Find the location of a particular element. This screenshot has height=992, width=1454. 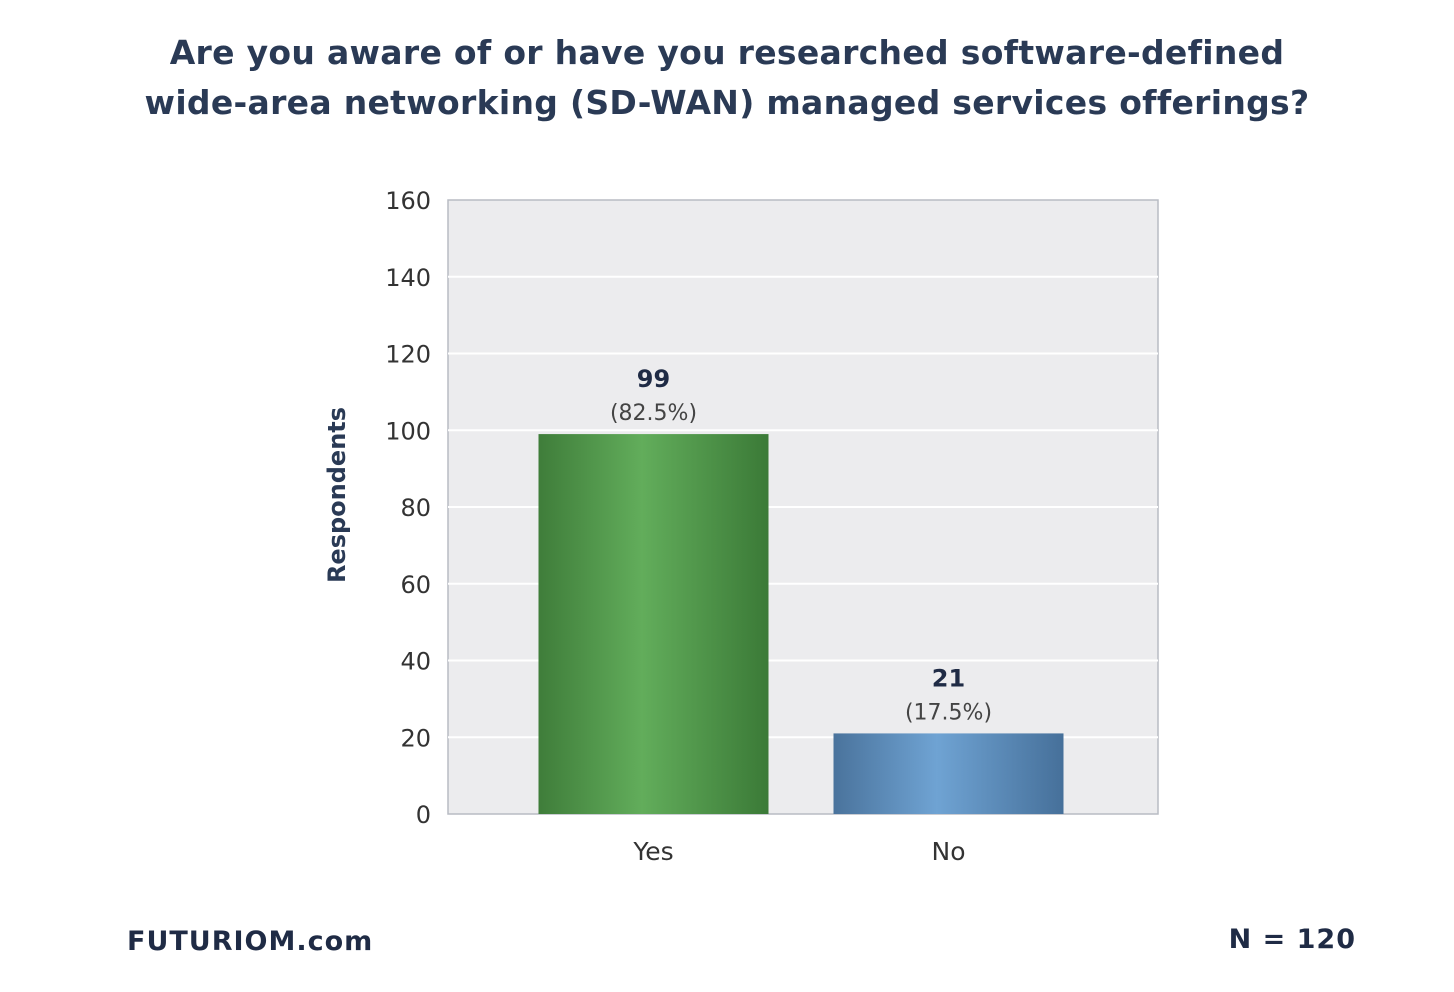

y-tick-label: 160 is located at coordinates (408, 201).